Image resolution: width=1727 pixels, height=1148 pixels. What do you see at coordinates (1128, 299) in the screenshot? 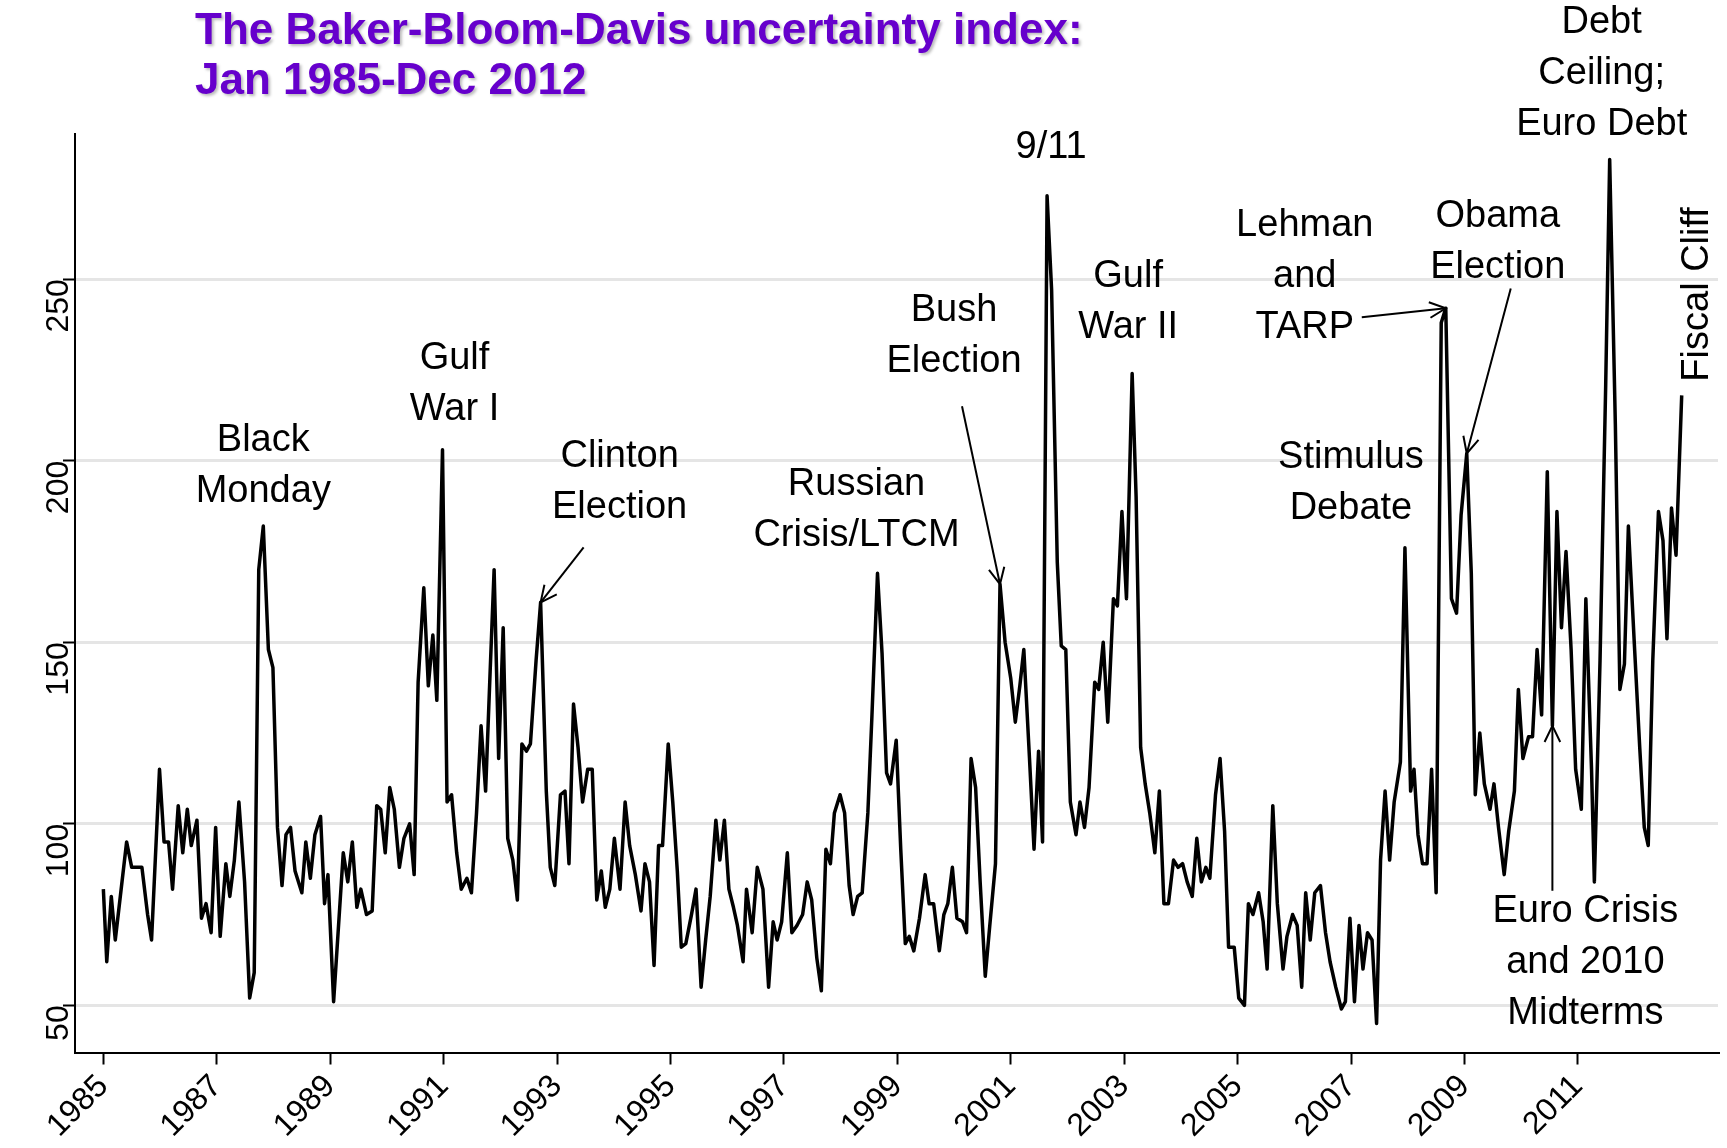
I see `annotation: Gulf War II` at bounding box center [1128, 299].